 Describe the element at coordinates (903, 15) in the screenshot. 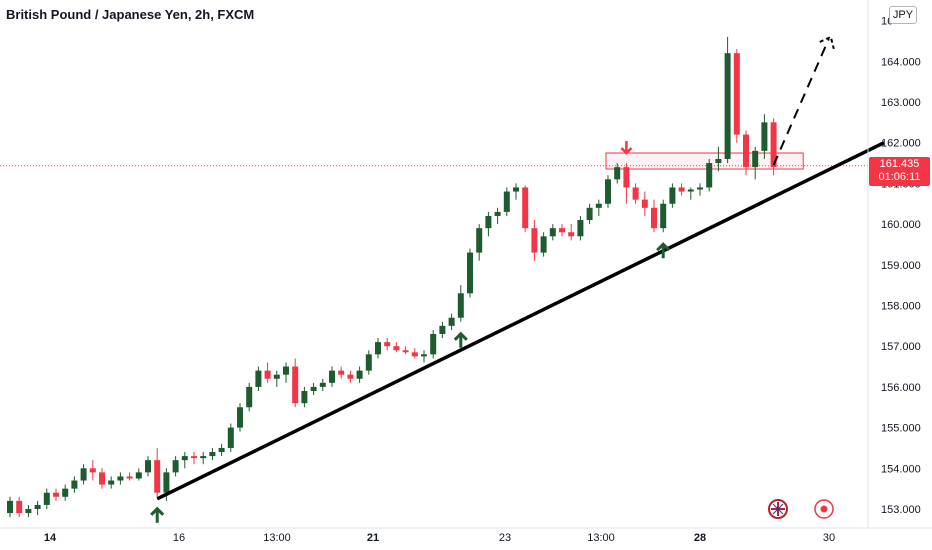

I see `currency-badge: JPY` at that location.